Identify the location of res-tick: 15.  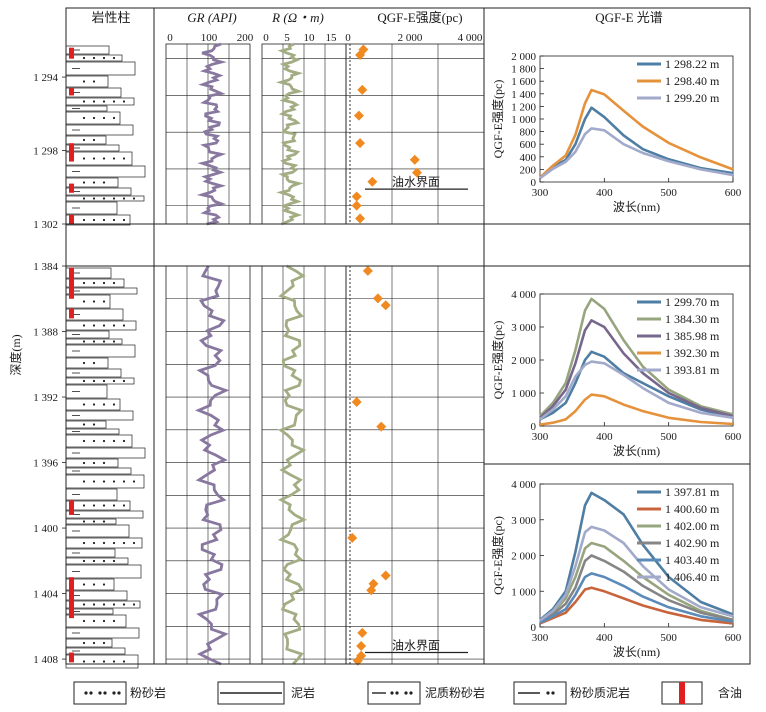
(332, 38).